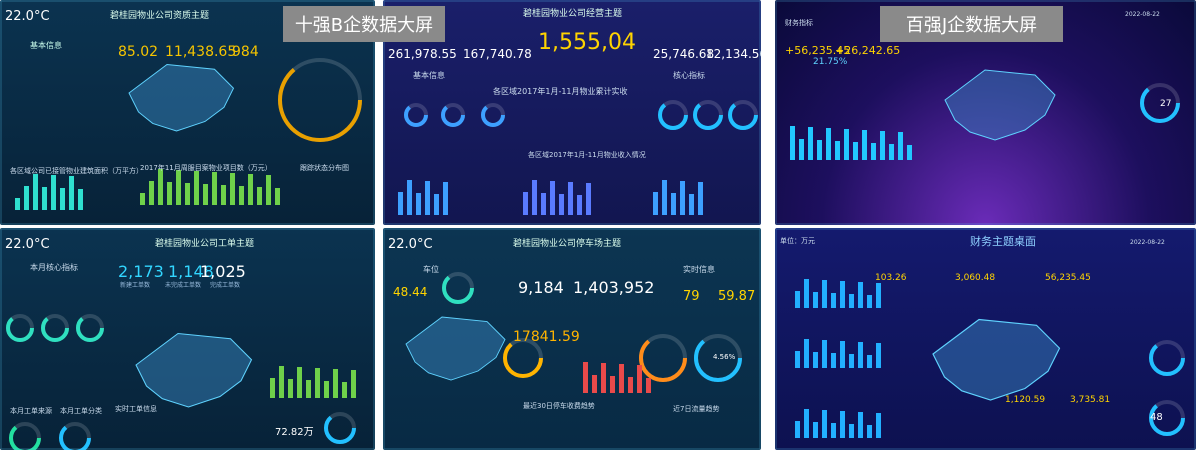  I want to click on panel-text: 56,235.45, so click(1068, 278).